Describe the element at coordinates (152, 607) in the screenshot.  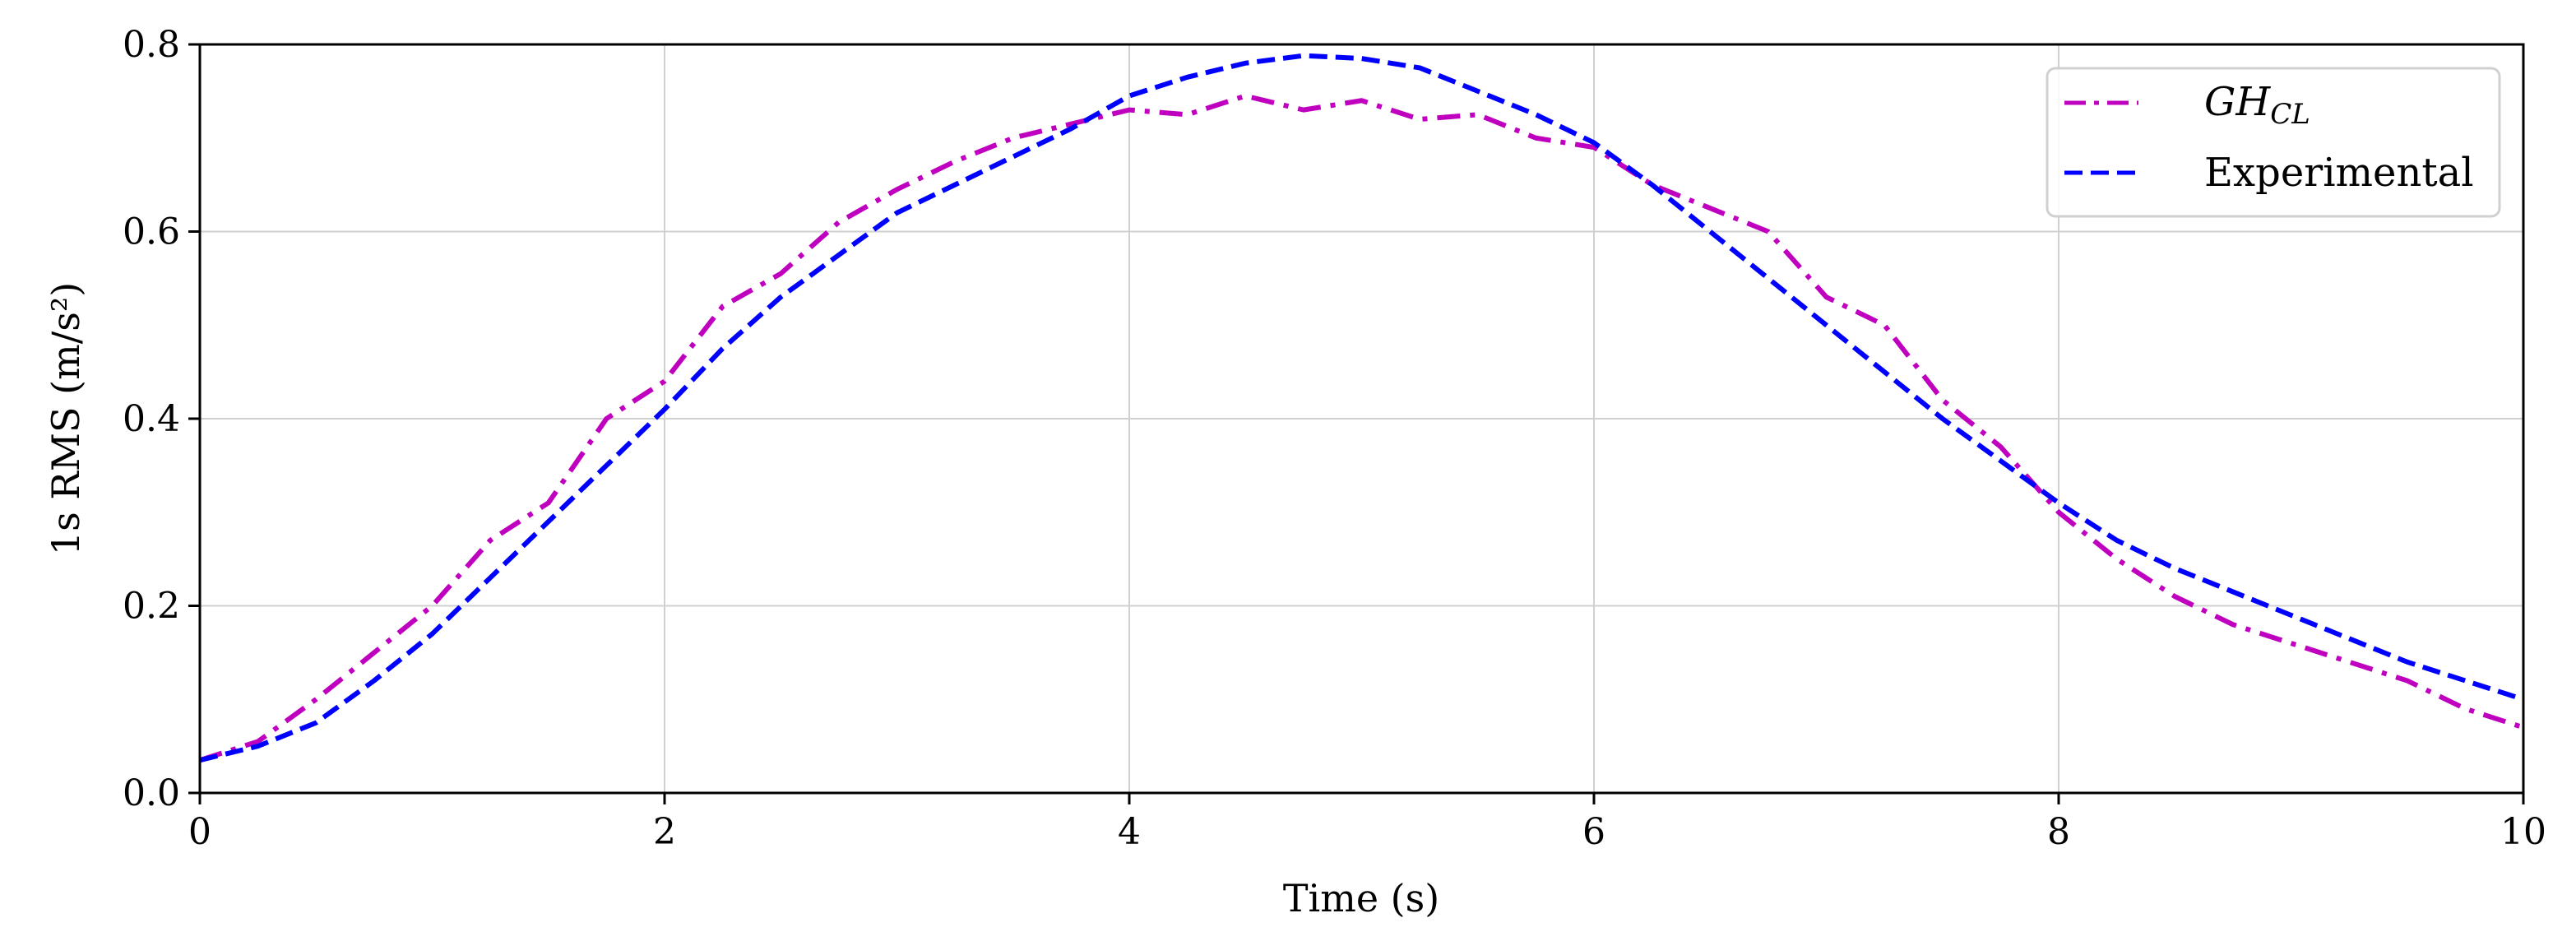
I see `y-tick-label: 0.2` at that location.